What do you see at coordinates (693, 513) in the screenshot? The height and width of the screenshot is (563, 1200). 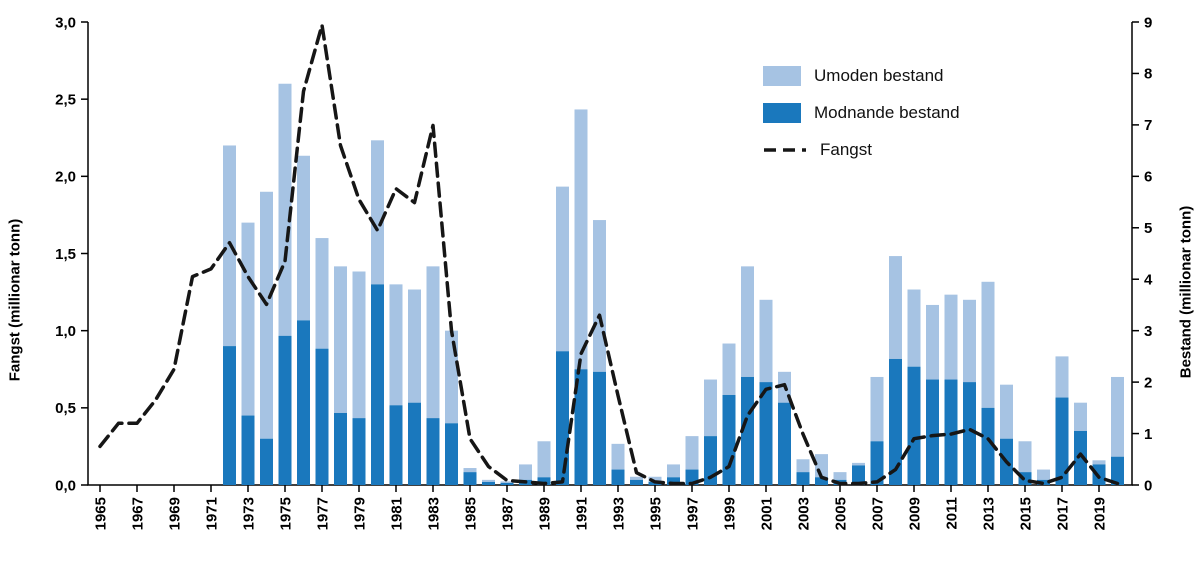 I see `x-axis-tick-label: 1997` at bounding box center [693, 513].